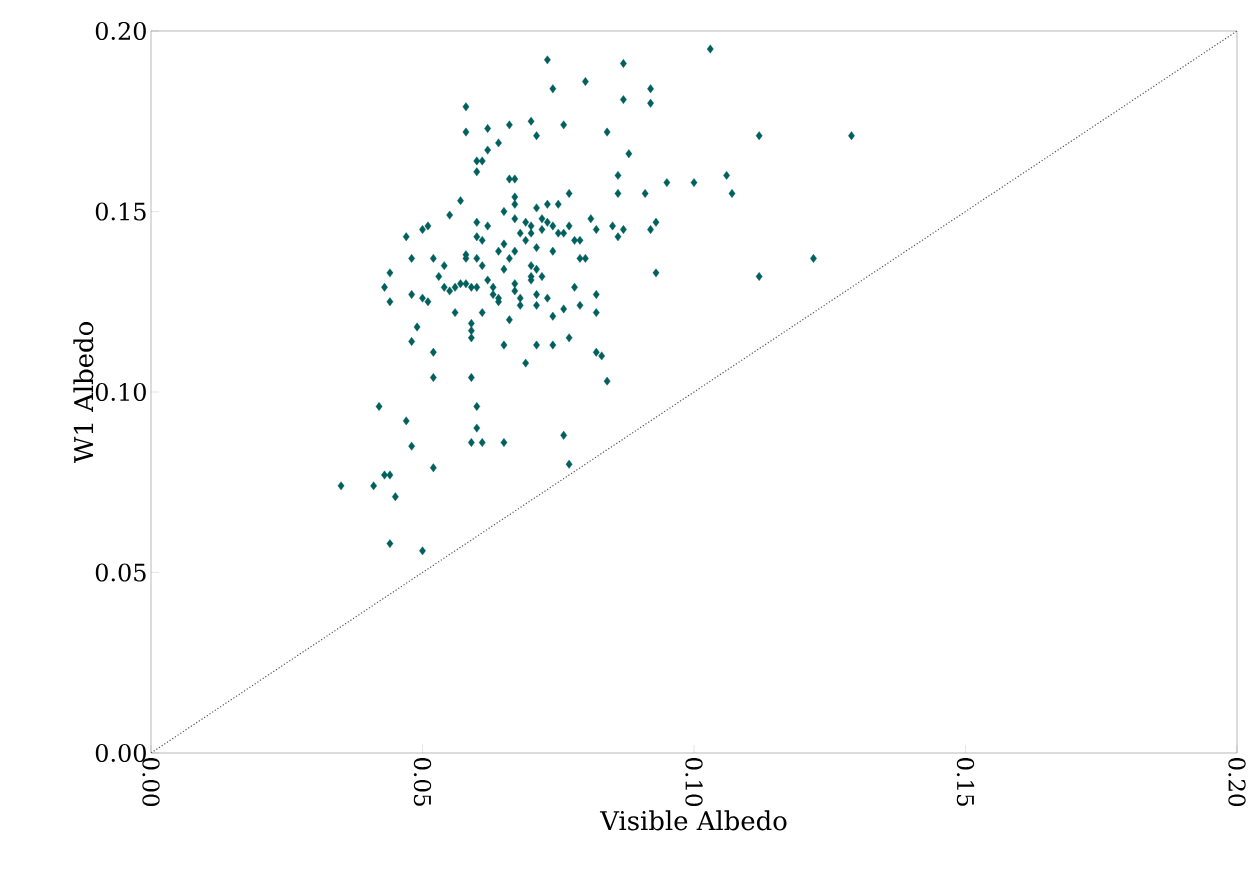  Describe the element at coordinates (693, 820) in the screenshot. I see `x-axis-title: Visible Albedo` at that location.